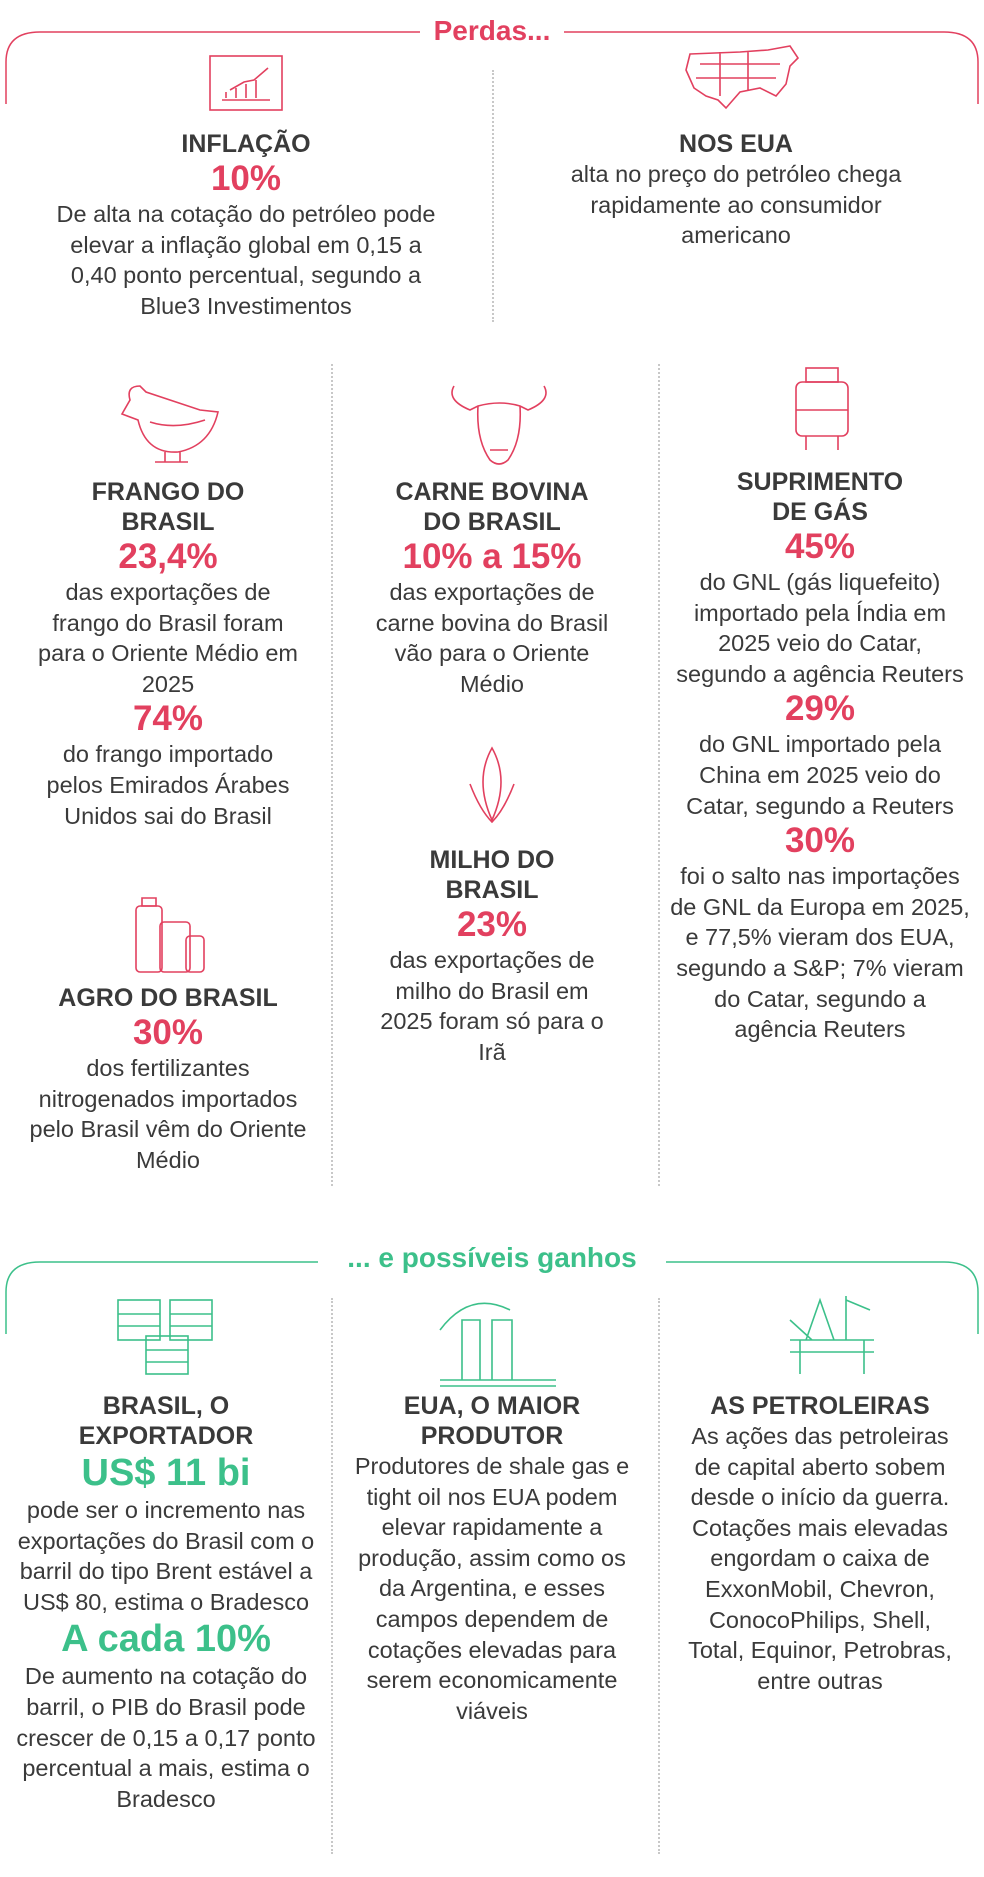 The image size is (984, 1877). I want to click on highlight-value: 45%, so click(820, 546).